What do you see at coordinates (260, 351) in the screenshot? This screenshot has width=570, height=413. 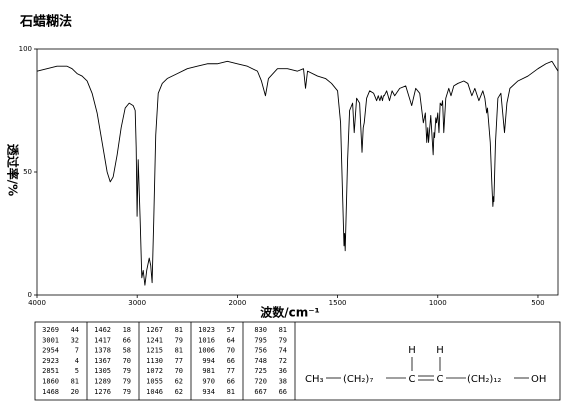 I see `peak-wavenumber: 756` at bounding box center [260, 351].